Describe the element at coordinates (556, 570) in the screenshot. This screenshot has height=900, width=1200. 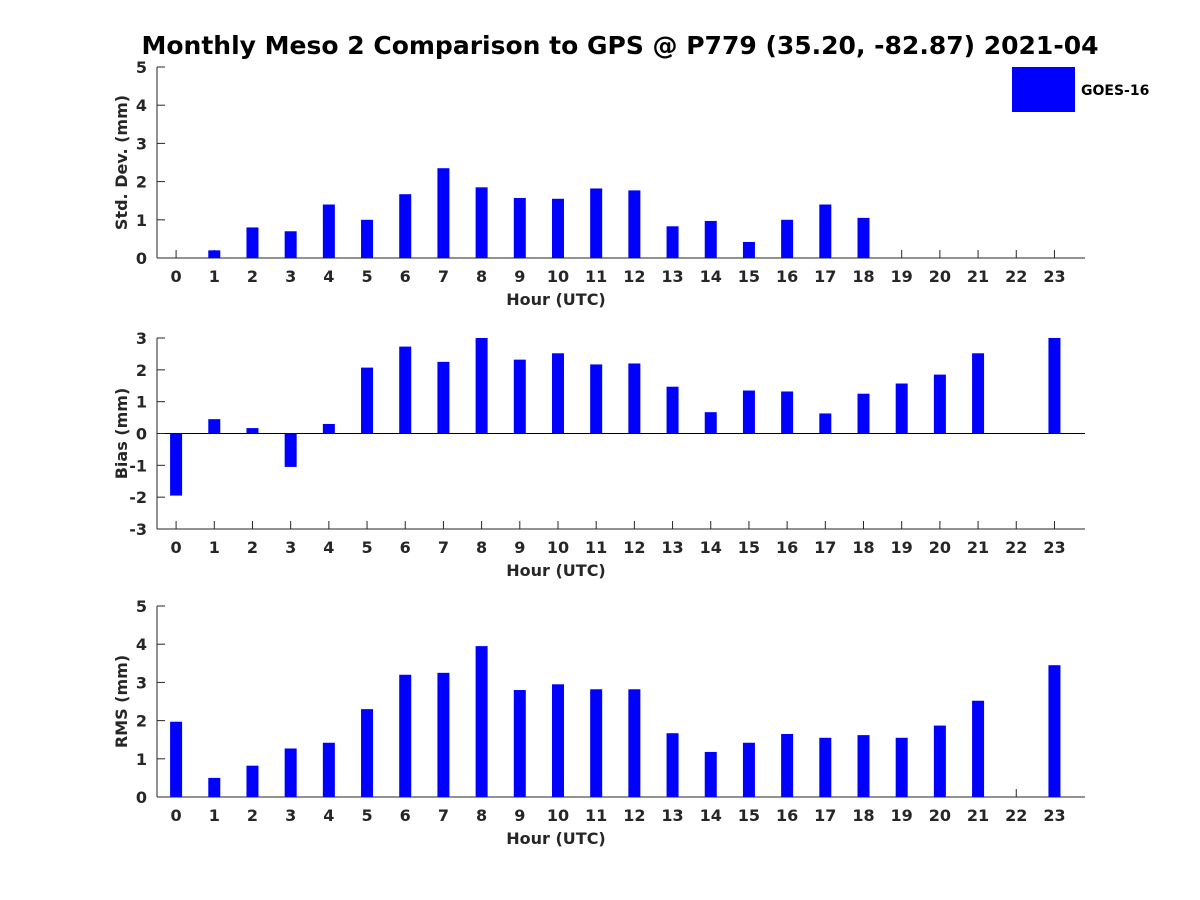
I see `x-axis-label: Hour (UTC)` at that location.